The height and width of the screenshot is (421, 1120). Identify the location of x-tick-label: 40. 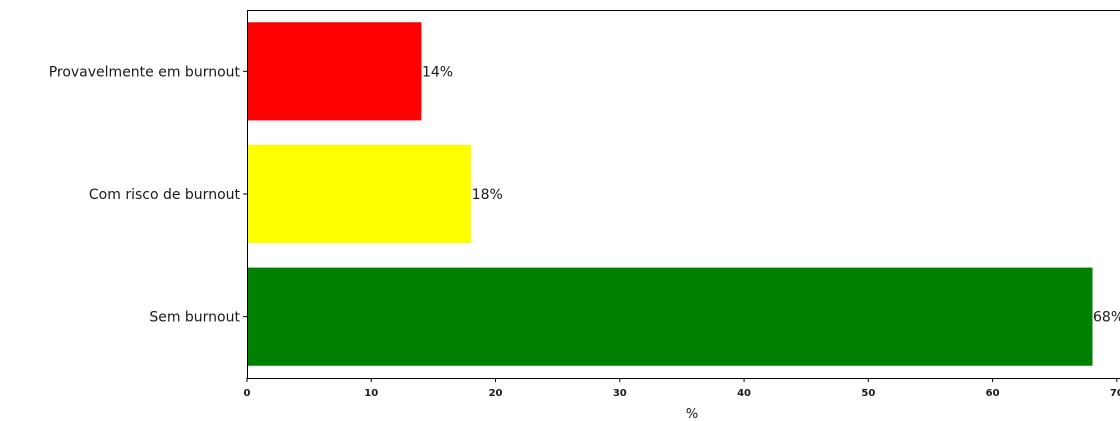
(744, 393).